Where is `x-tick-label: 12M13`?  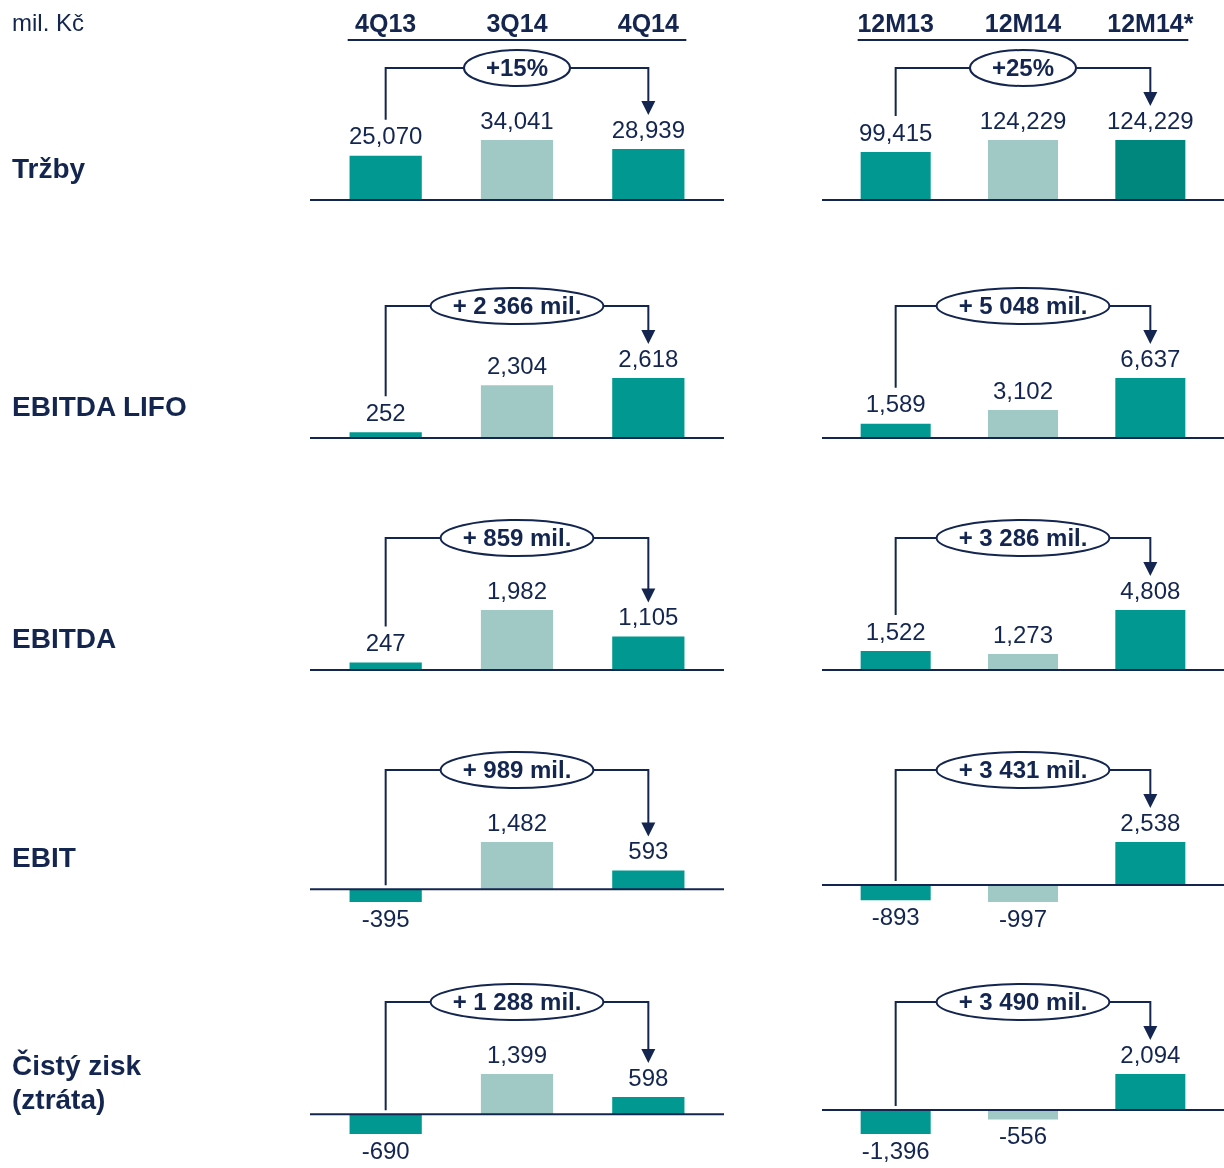 x-tick-label: 12M13 is located at coordinates (895, 22).